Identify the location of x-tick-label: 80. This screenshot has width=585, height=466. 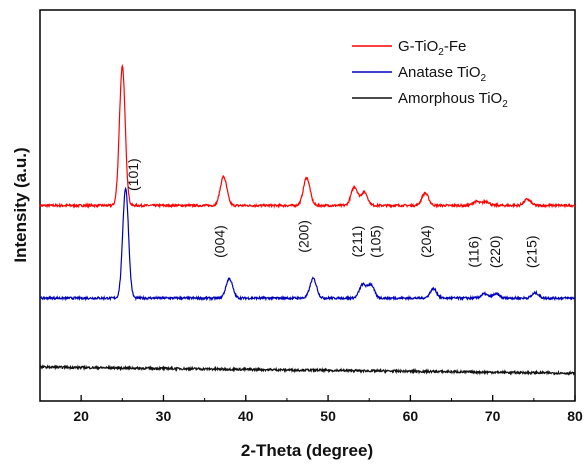
(575, 416).